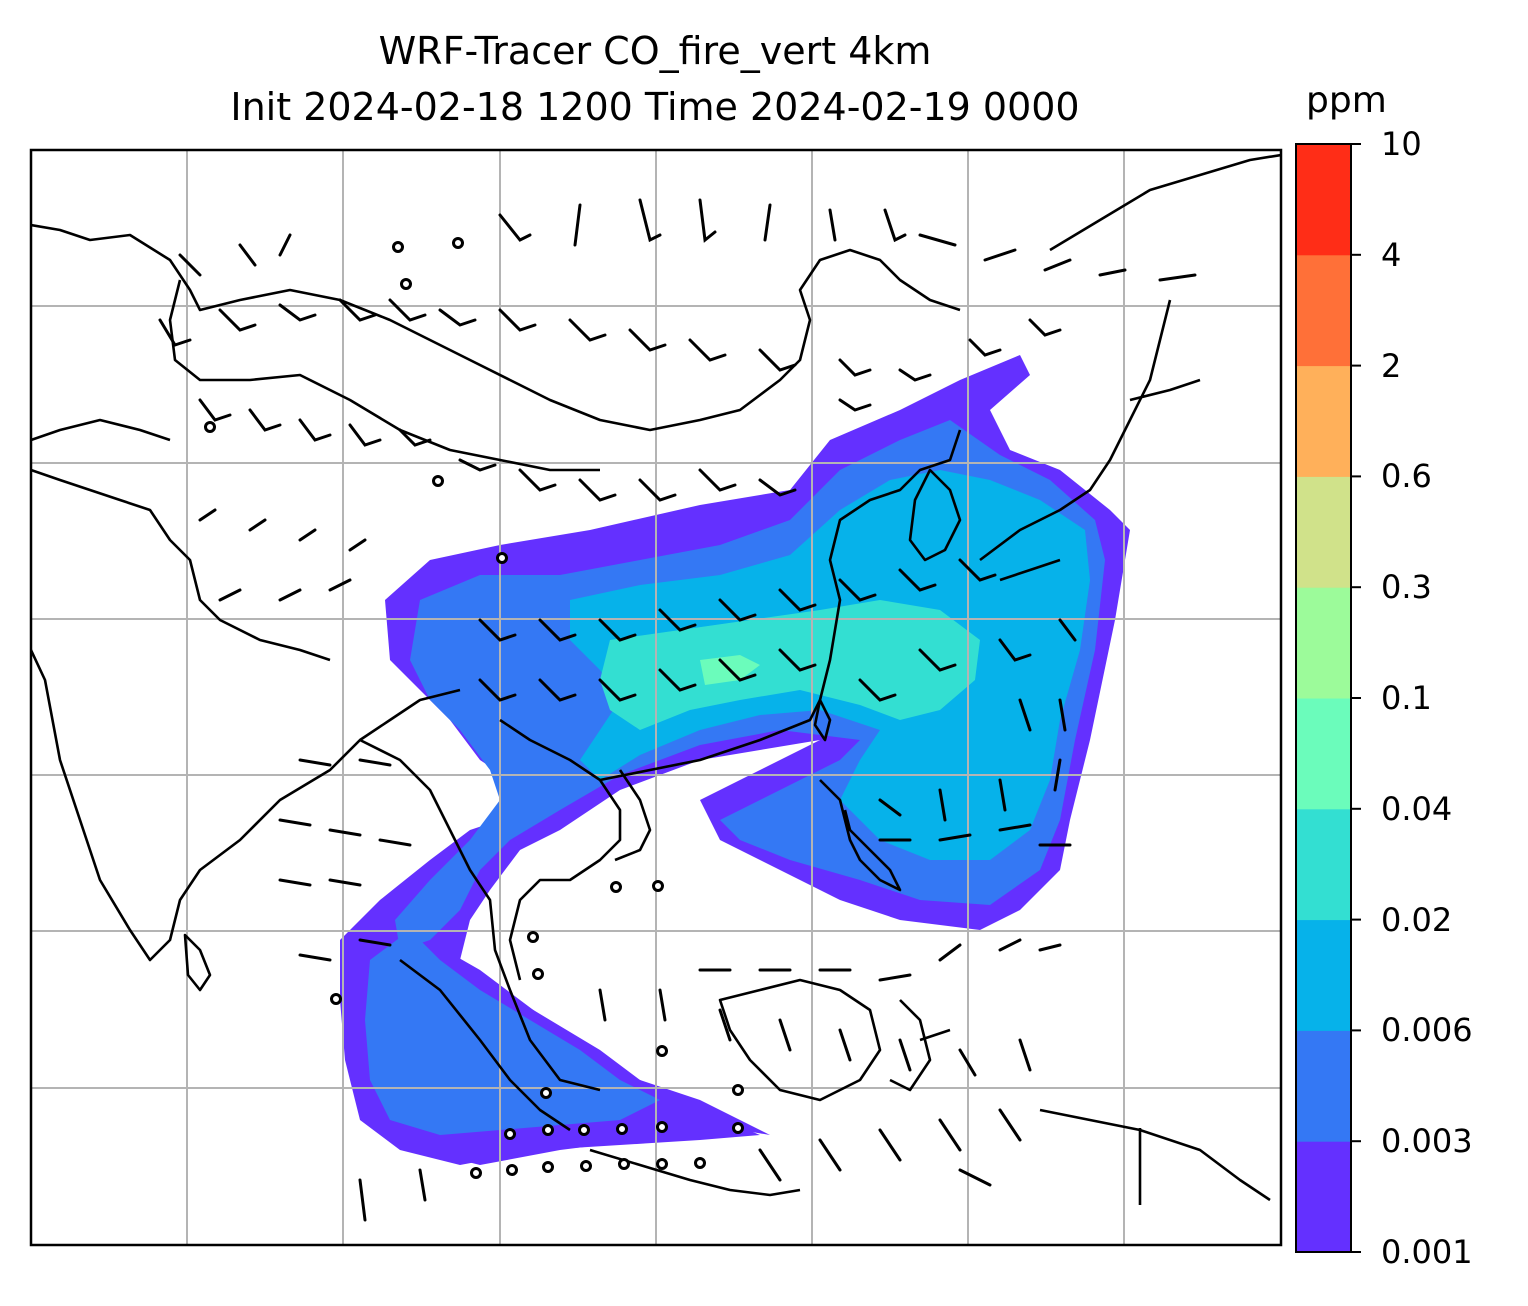 The image size is (1528, 1306). Describe the element at coordinates (780, 605) in the screenshot. I see `coast-china-south` at that location.